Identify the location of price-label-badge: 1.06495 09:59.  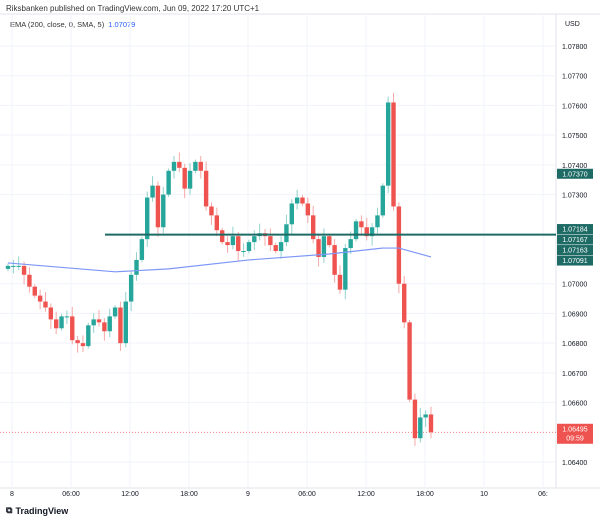
(575, 433).